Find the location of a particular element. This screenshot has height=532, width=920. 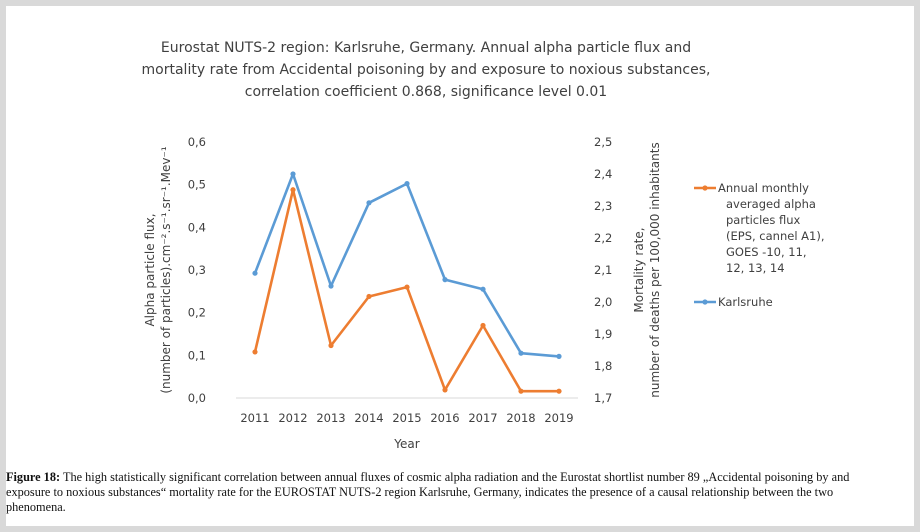

right-tick-label: 2,0 is located at coordinates (603, 302).